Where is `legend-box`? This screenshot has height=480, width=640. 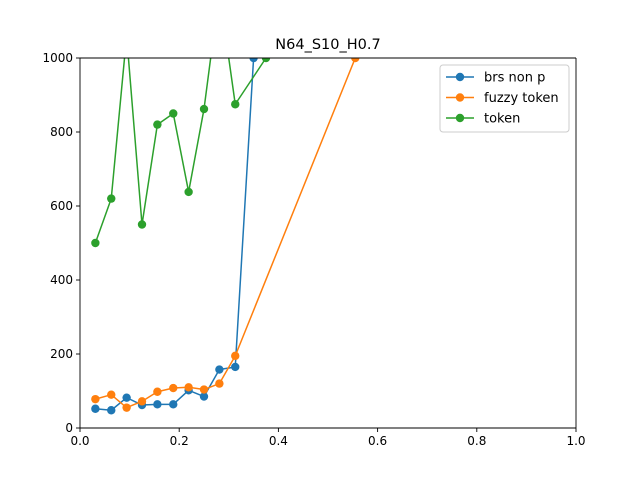 legend-box is located at coordinates (504, 98).